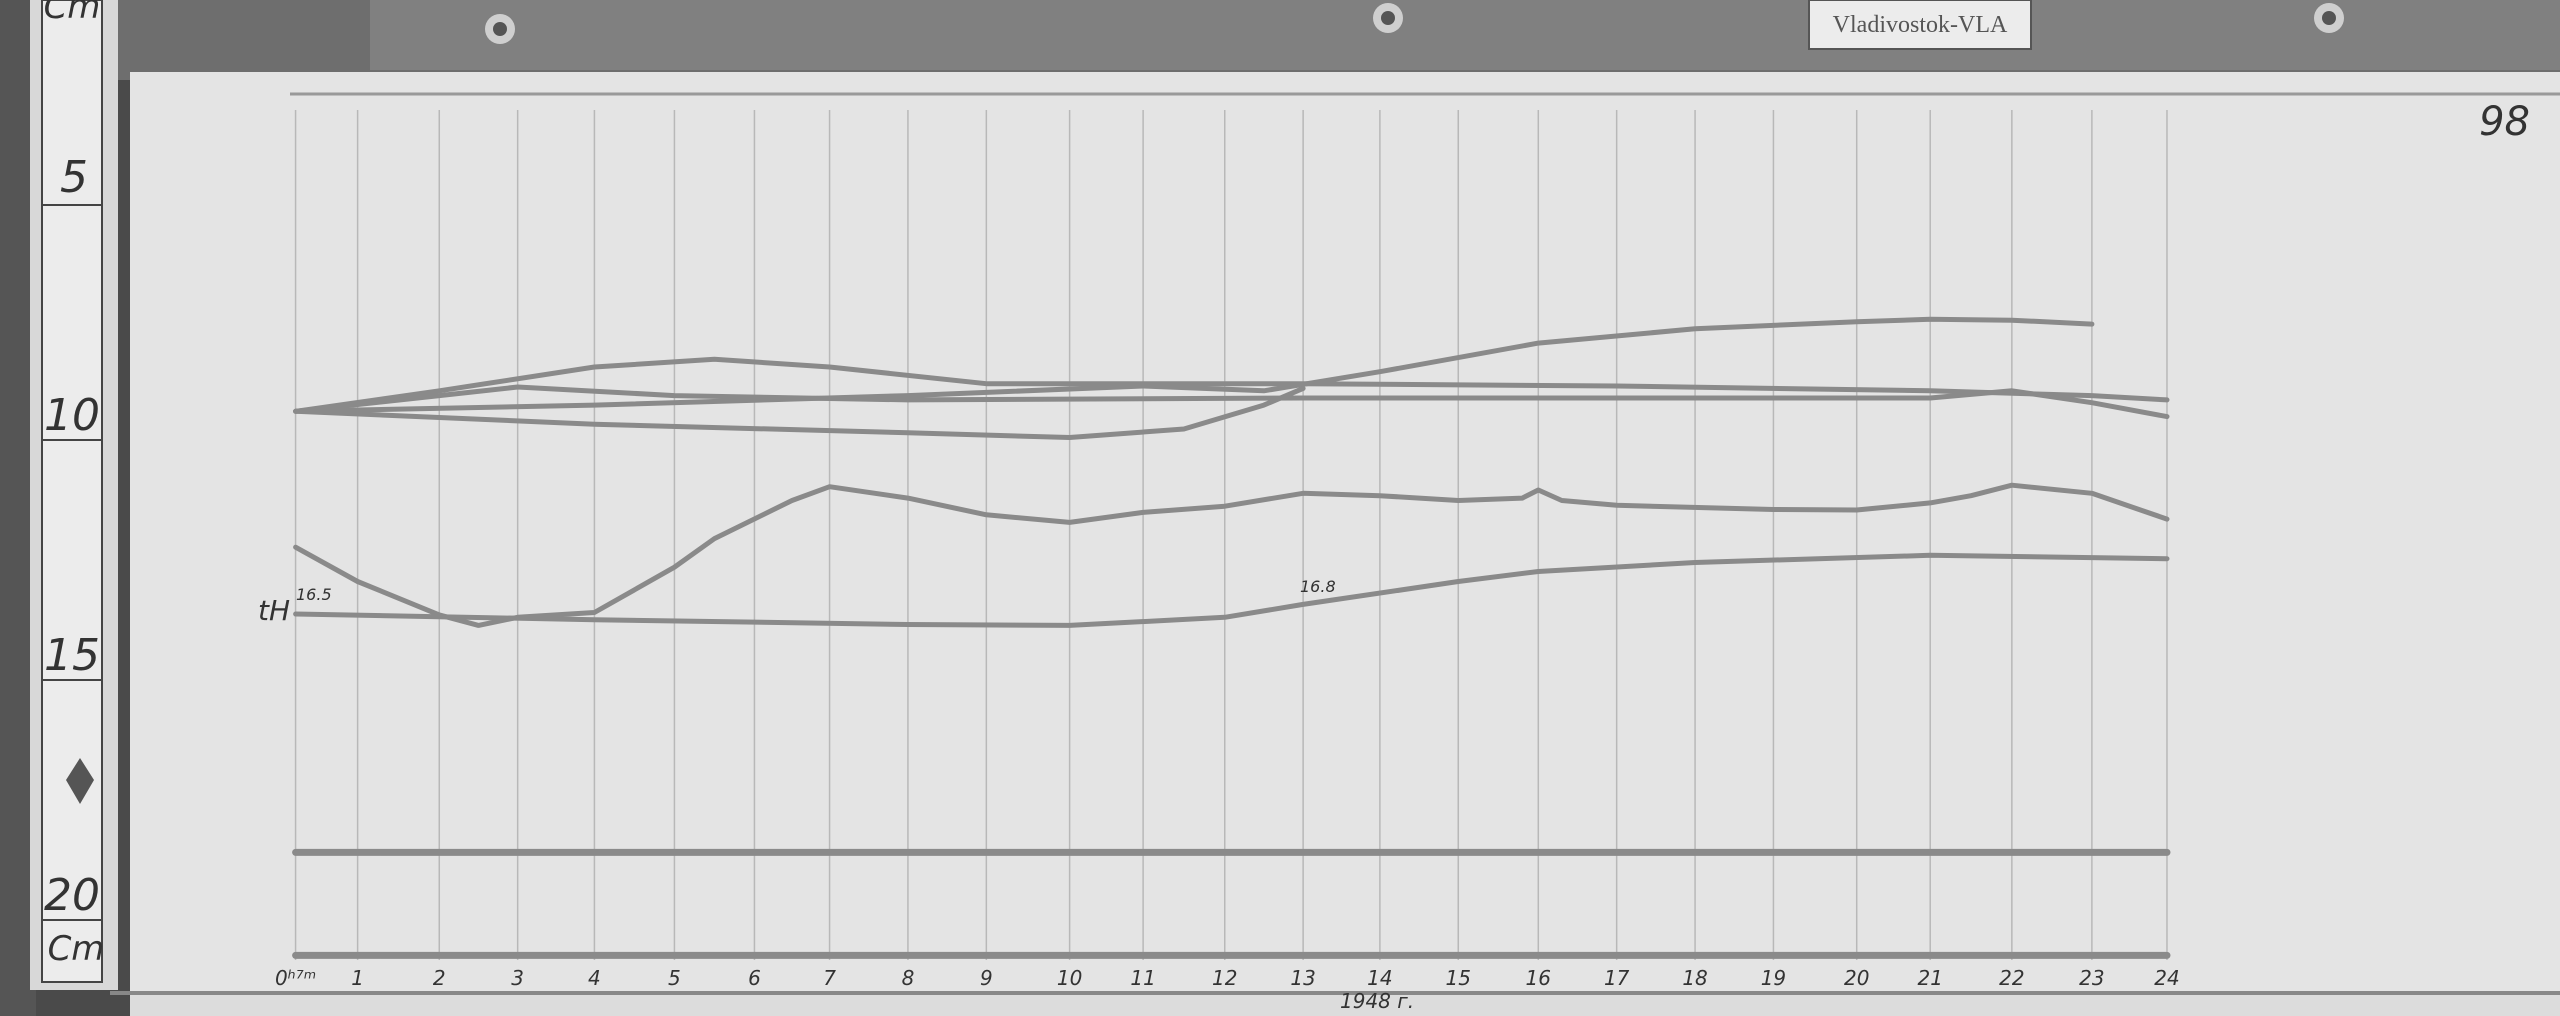 The image size is (2560, 1016). What do you see at coordinates (1379, 978) in the screenshot?
I see `hour-tick-label: 14` at bounding box center [1379, 978].